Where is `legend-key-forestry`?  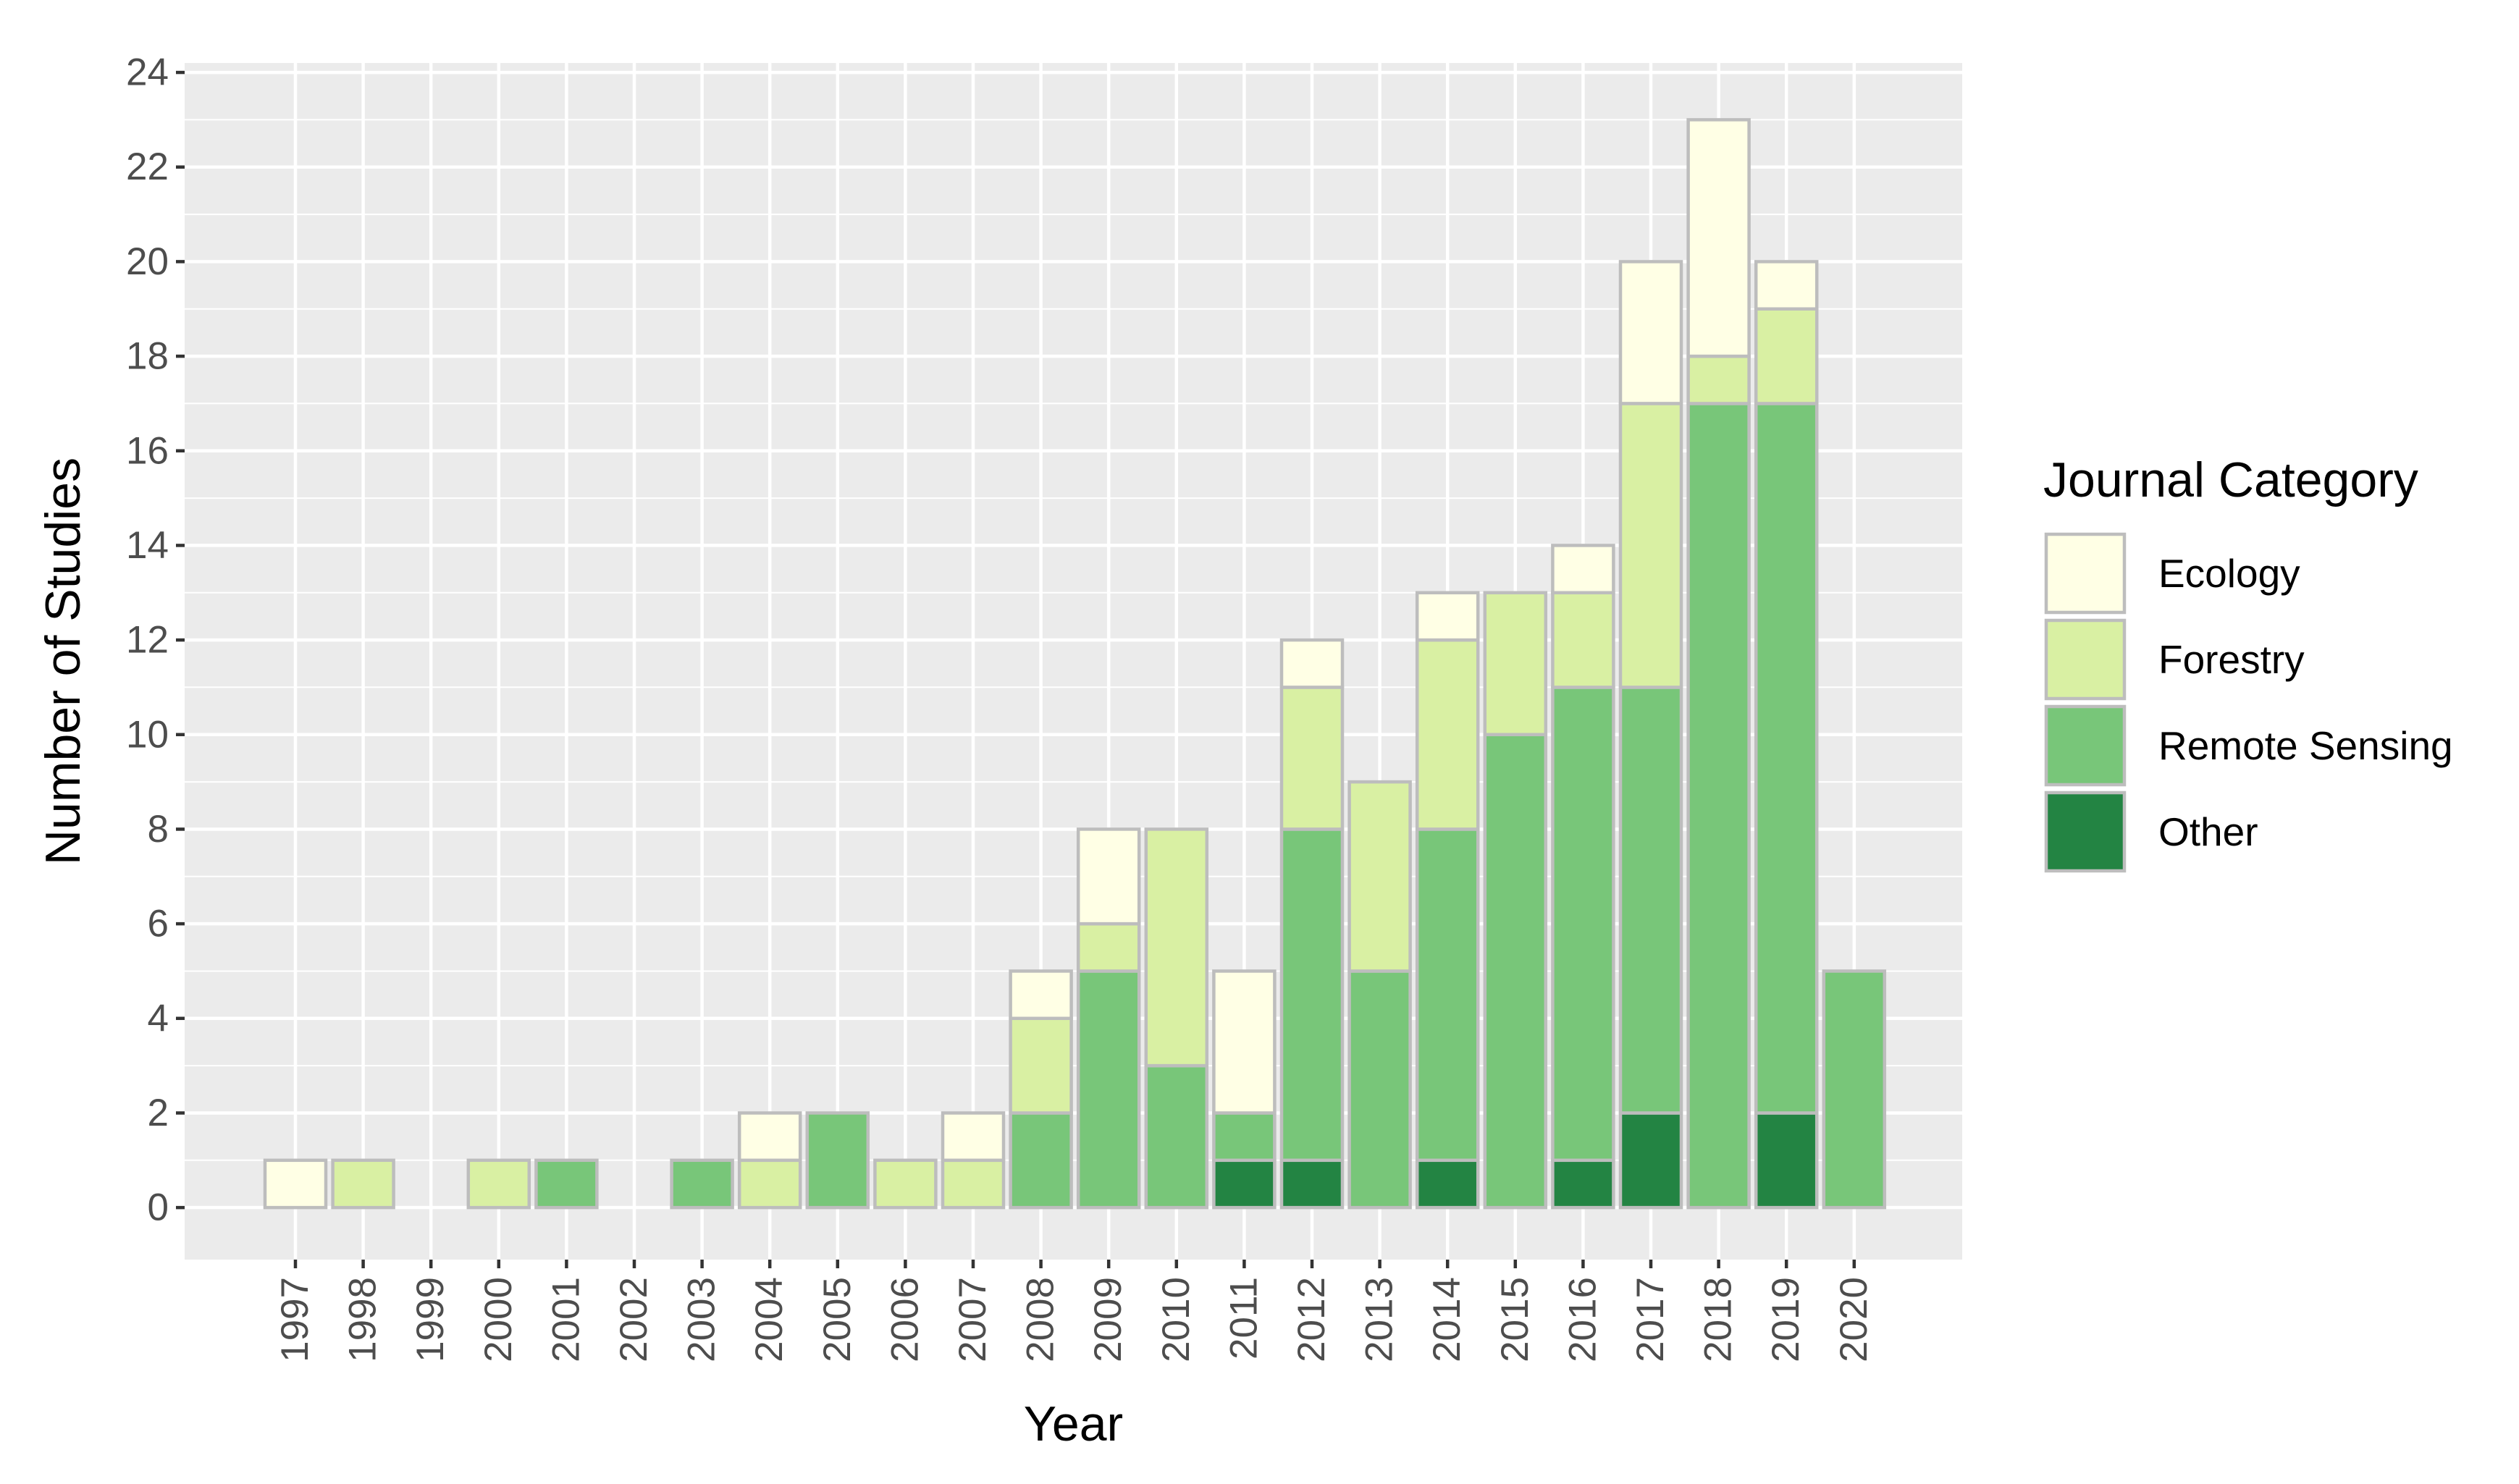
legend-key-forestry is located at coordinates (2085, 659).